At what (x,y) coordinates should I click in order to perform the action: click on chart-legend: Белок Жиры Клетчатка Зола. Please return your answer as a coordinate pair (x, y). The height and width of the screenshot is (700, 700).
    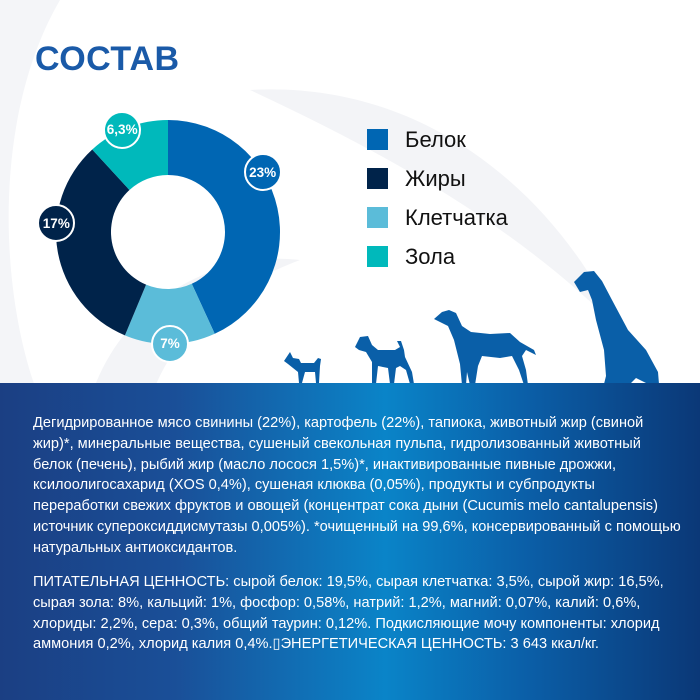
    Looking at the image, I should click on (437, 198).